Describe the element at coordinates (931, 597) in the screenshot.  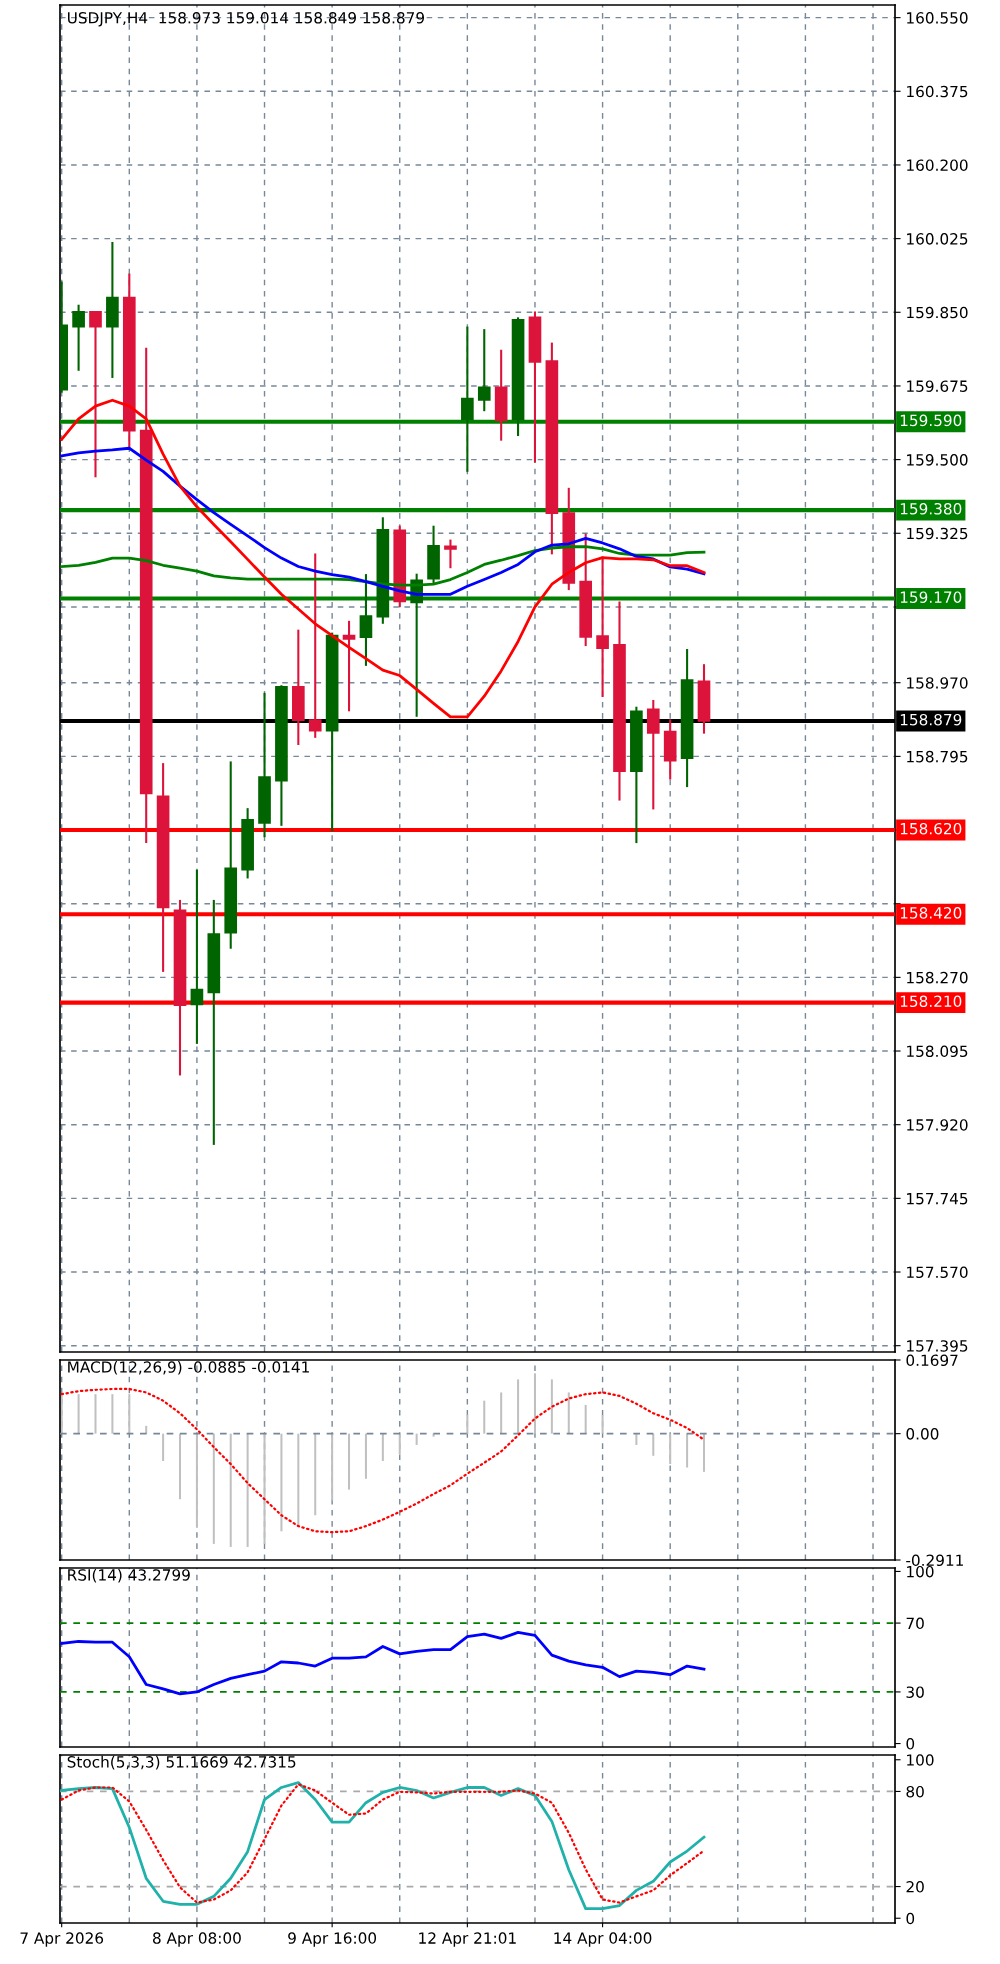
I see `ref-line-label: 159.170` at that location.